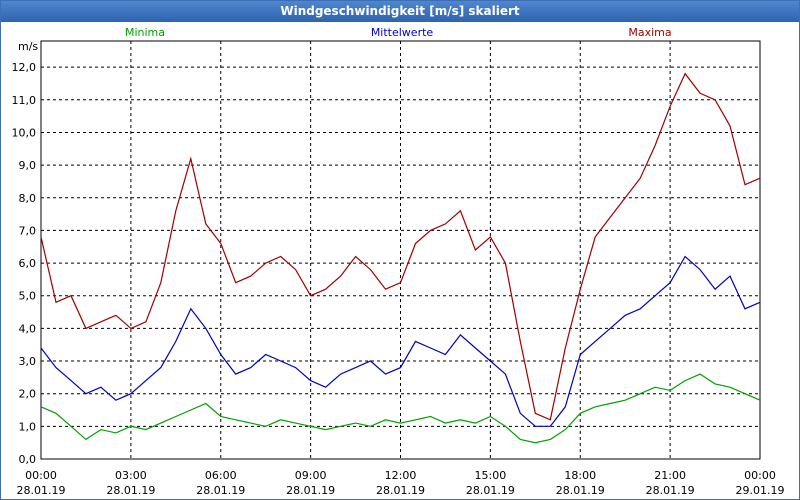  I want to click on y-tick-label: 4,0, so click(28, 328).